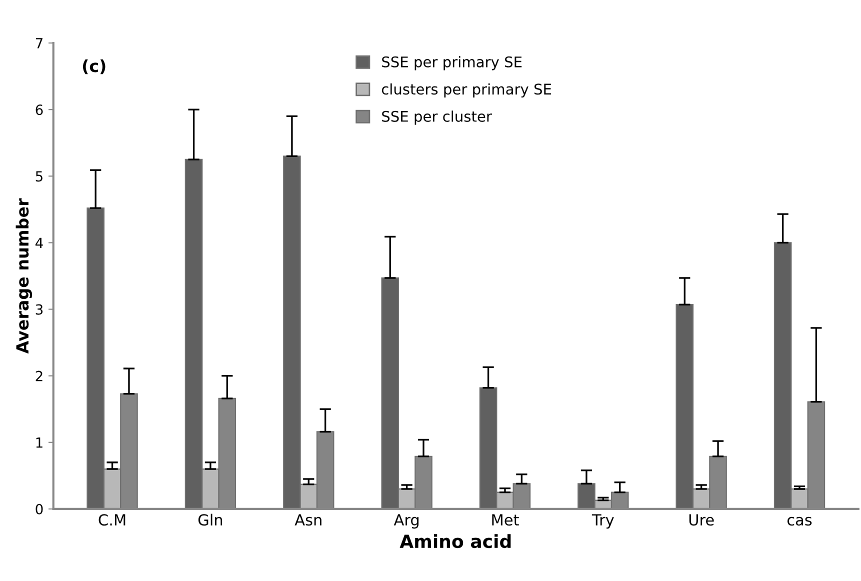  Describe the element at coordinates (24, 276) in the screenshot. I see `y-axis-title: Average number` at that location.